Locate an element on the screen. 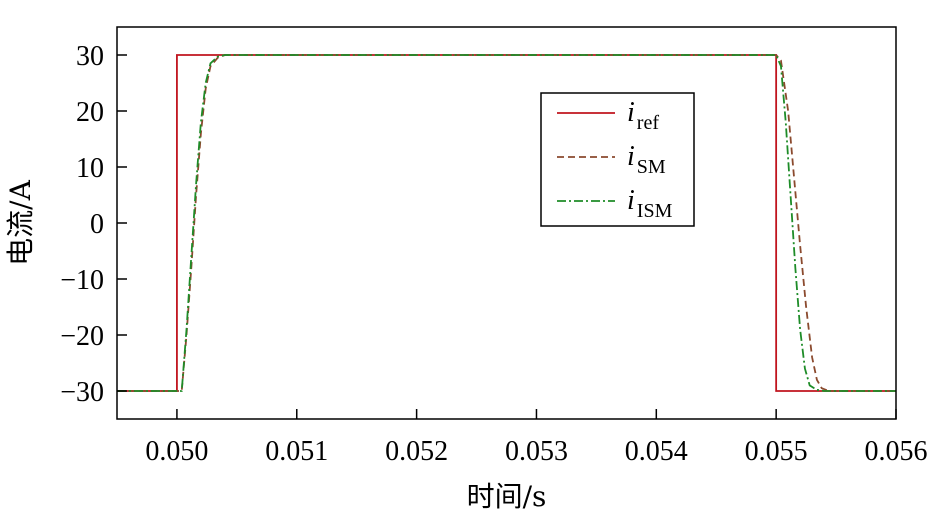 This screenshot has height=514, width=934. legend-subscript: ref is located at coordinates (648, 123).